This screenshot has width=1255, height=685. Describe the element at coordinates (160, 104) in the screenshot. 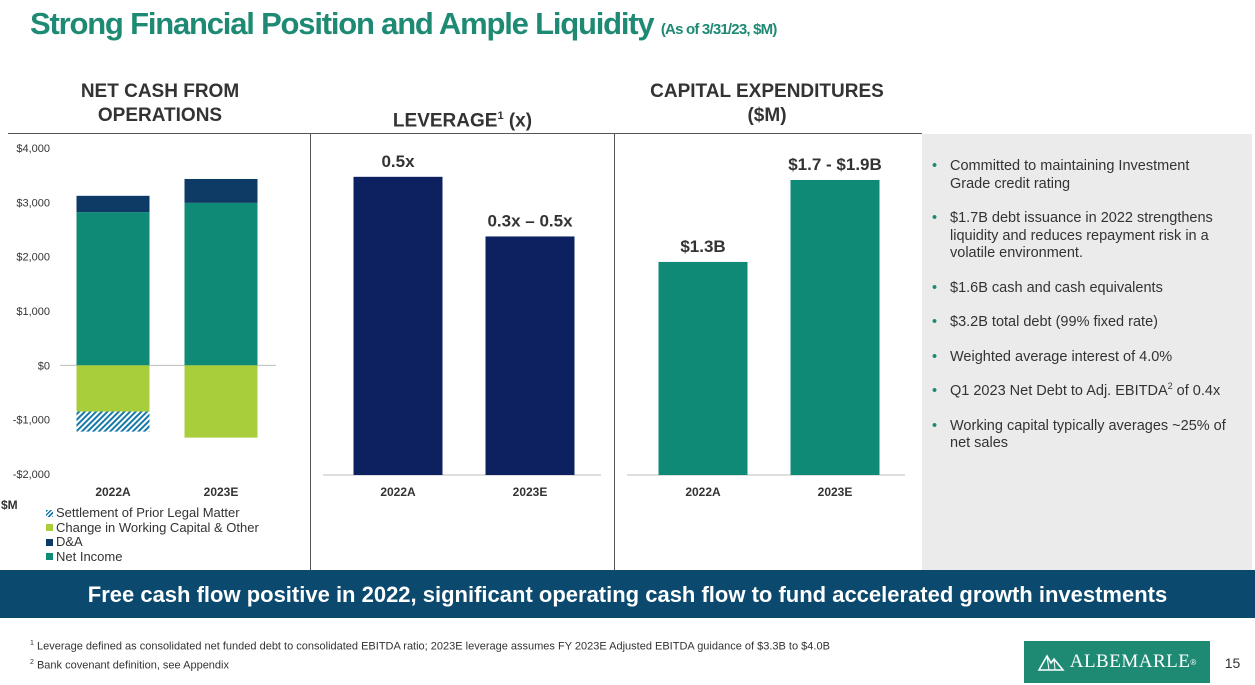

I see `net-cash-heading: NET CASH FROM OPERATIONS` at that location.